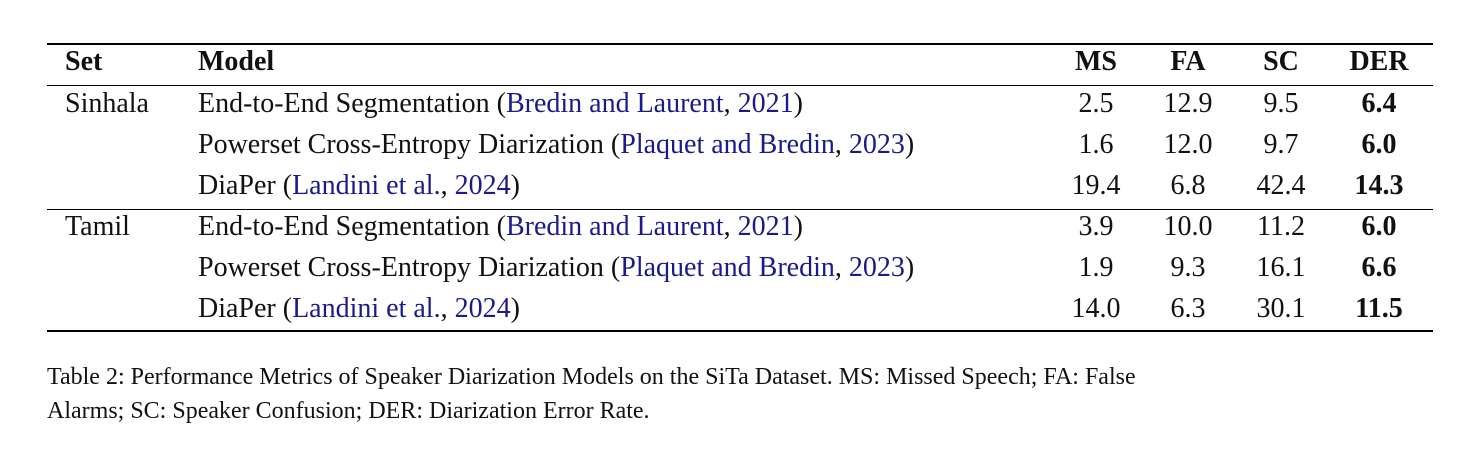 The image size is (1472, 467). Describe the element at coordinates (1096, 226) in the screenshot. I see `ms-value: 3.9` at that location.